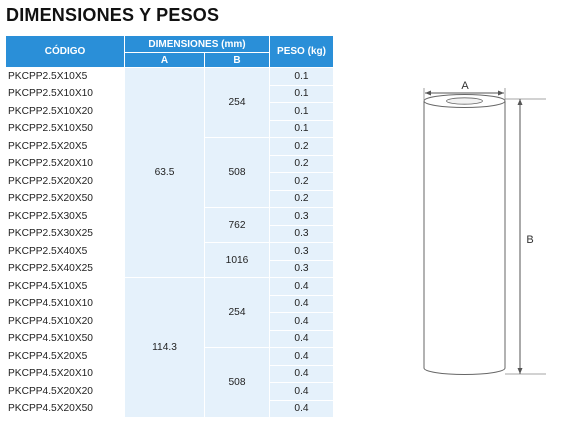 This screenshot has width=583, height=432. I want to click on dimension-b-value: 1016, so click(237, 260).